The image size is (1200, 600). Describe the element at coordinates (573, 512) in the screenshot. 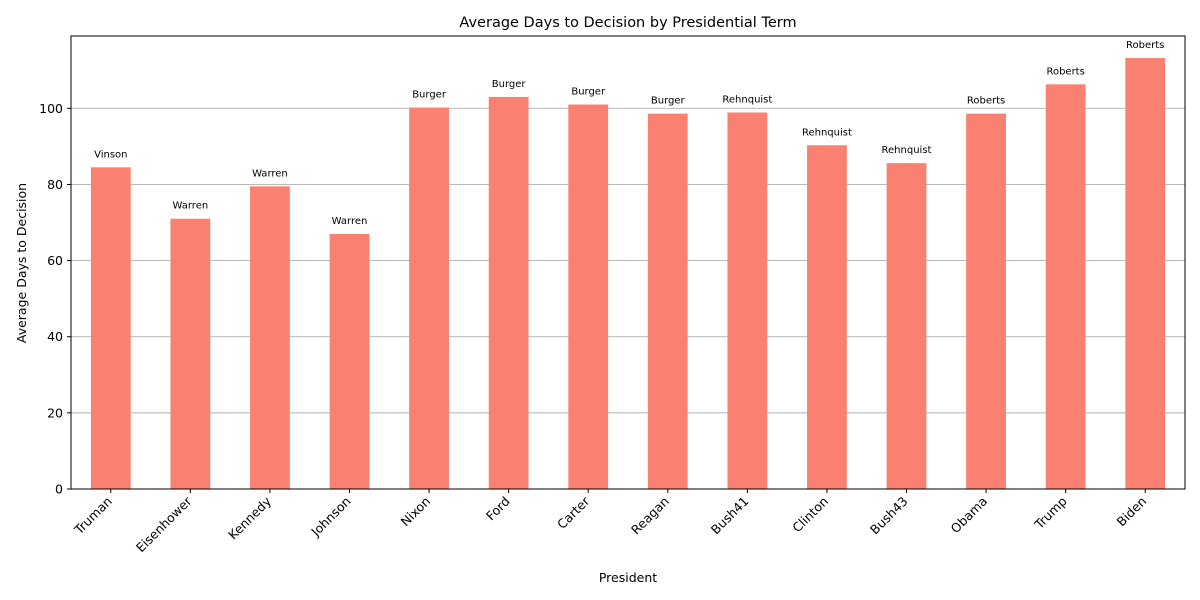

I see `x-tick-label: Carter` at that location.